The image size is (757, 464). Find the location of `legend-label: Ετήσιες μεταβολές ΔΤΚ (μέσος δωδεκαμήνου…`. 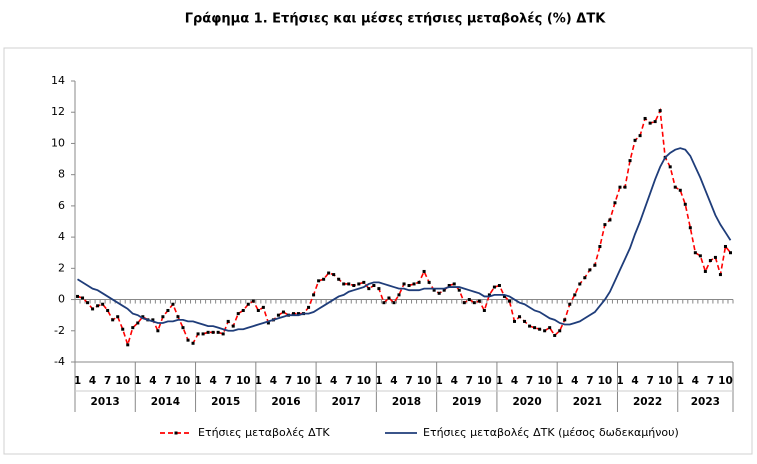

legend-label: Ετήσιες μεταβολές ΔΤΚ (μέσος δωδεκαμήνου… is located at coordinates (551, 432).